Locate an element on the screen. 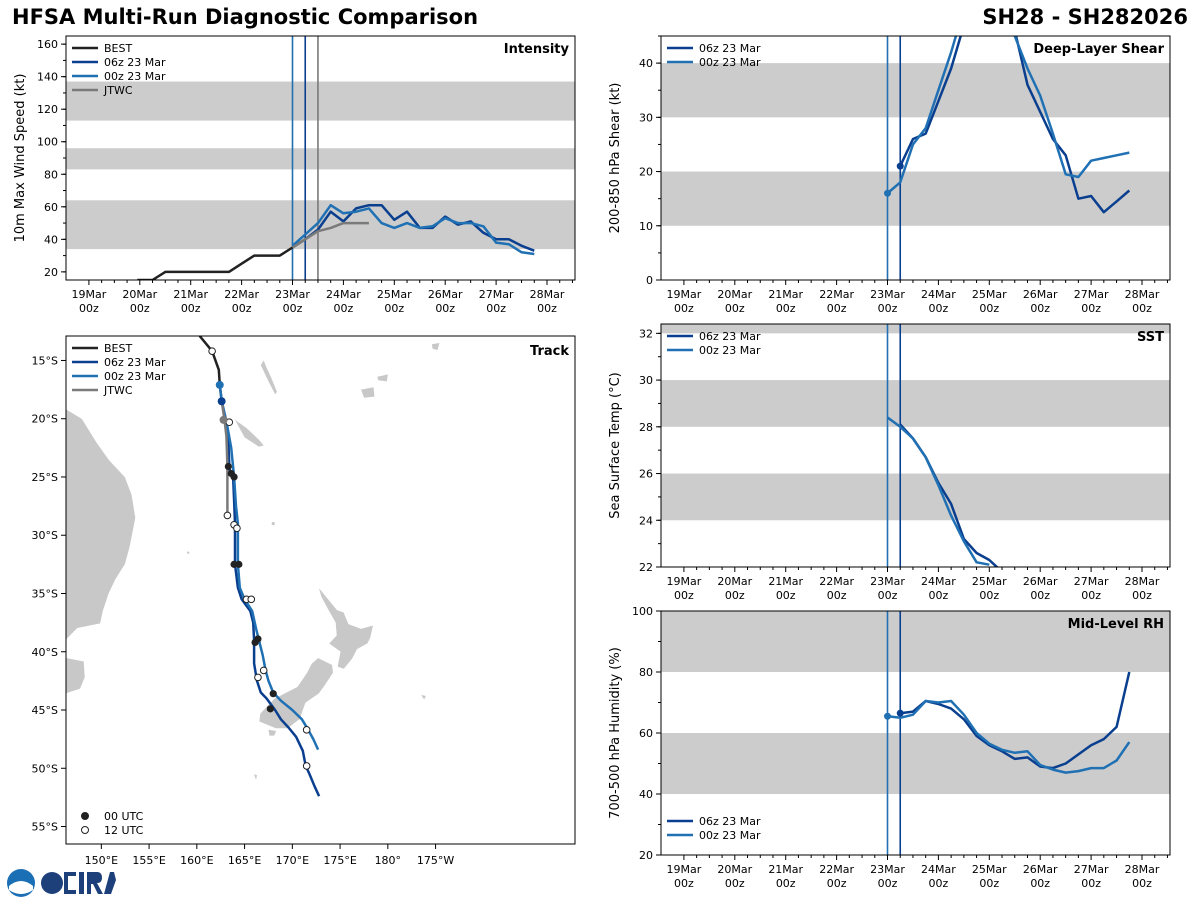 The image size is (1200, 900). sst-x-tick-day: 24Mar is located at coordinates (938, 581).